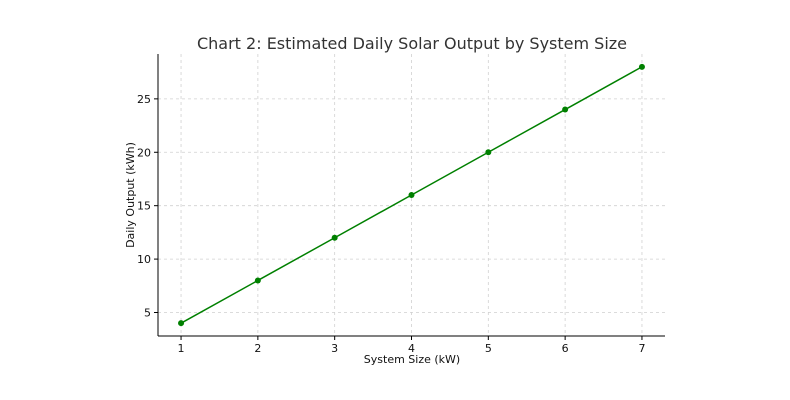 The height and width of the screenshot is (400, 790). I want to click on x-tick-label: 4, so click(411, 348).